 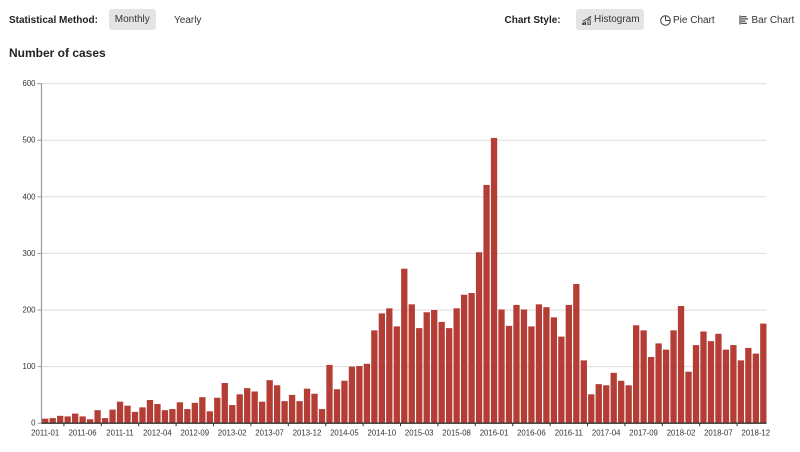 I want to click on svg-text: 2018-12, so click(x=755, y=432).